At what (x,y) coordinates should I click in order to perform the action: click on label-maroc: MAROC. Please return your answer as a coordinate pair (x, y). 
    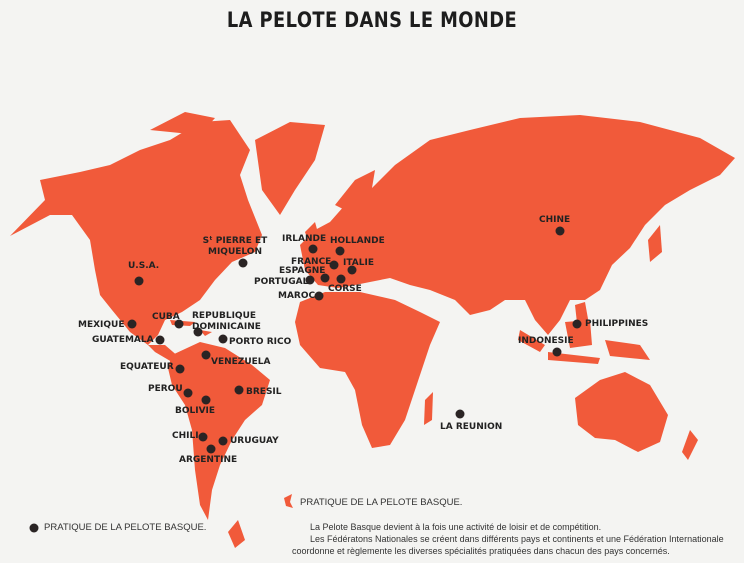
    Looking at the image, I should click on (297, 296).